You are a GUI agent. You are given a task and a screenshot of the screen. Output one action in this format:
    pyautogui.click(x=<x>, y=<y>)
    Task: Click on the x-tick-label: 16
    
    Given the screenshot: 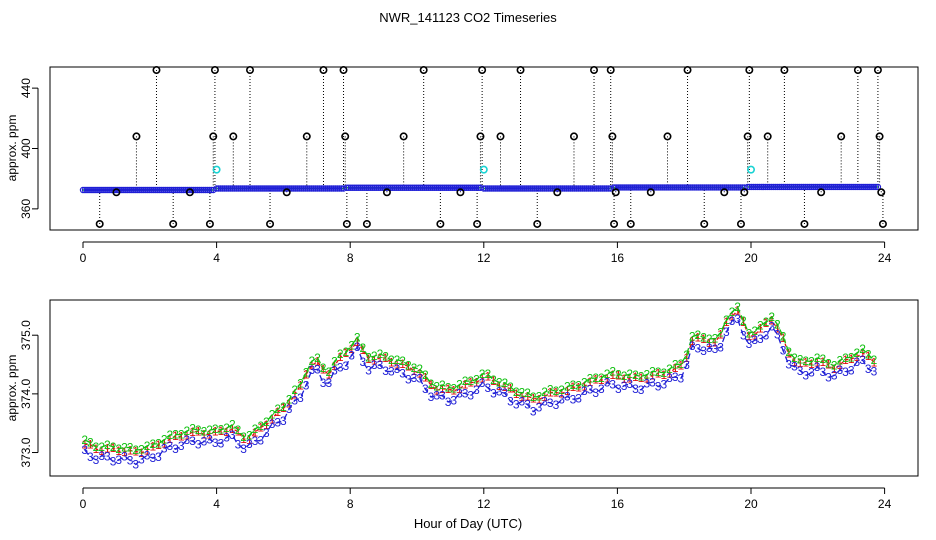 What is the action you would take?
    pyautogui.click(x=618, y=258)
    